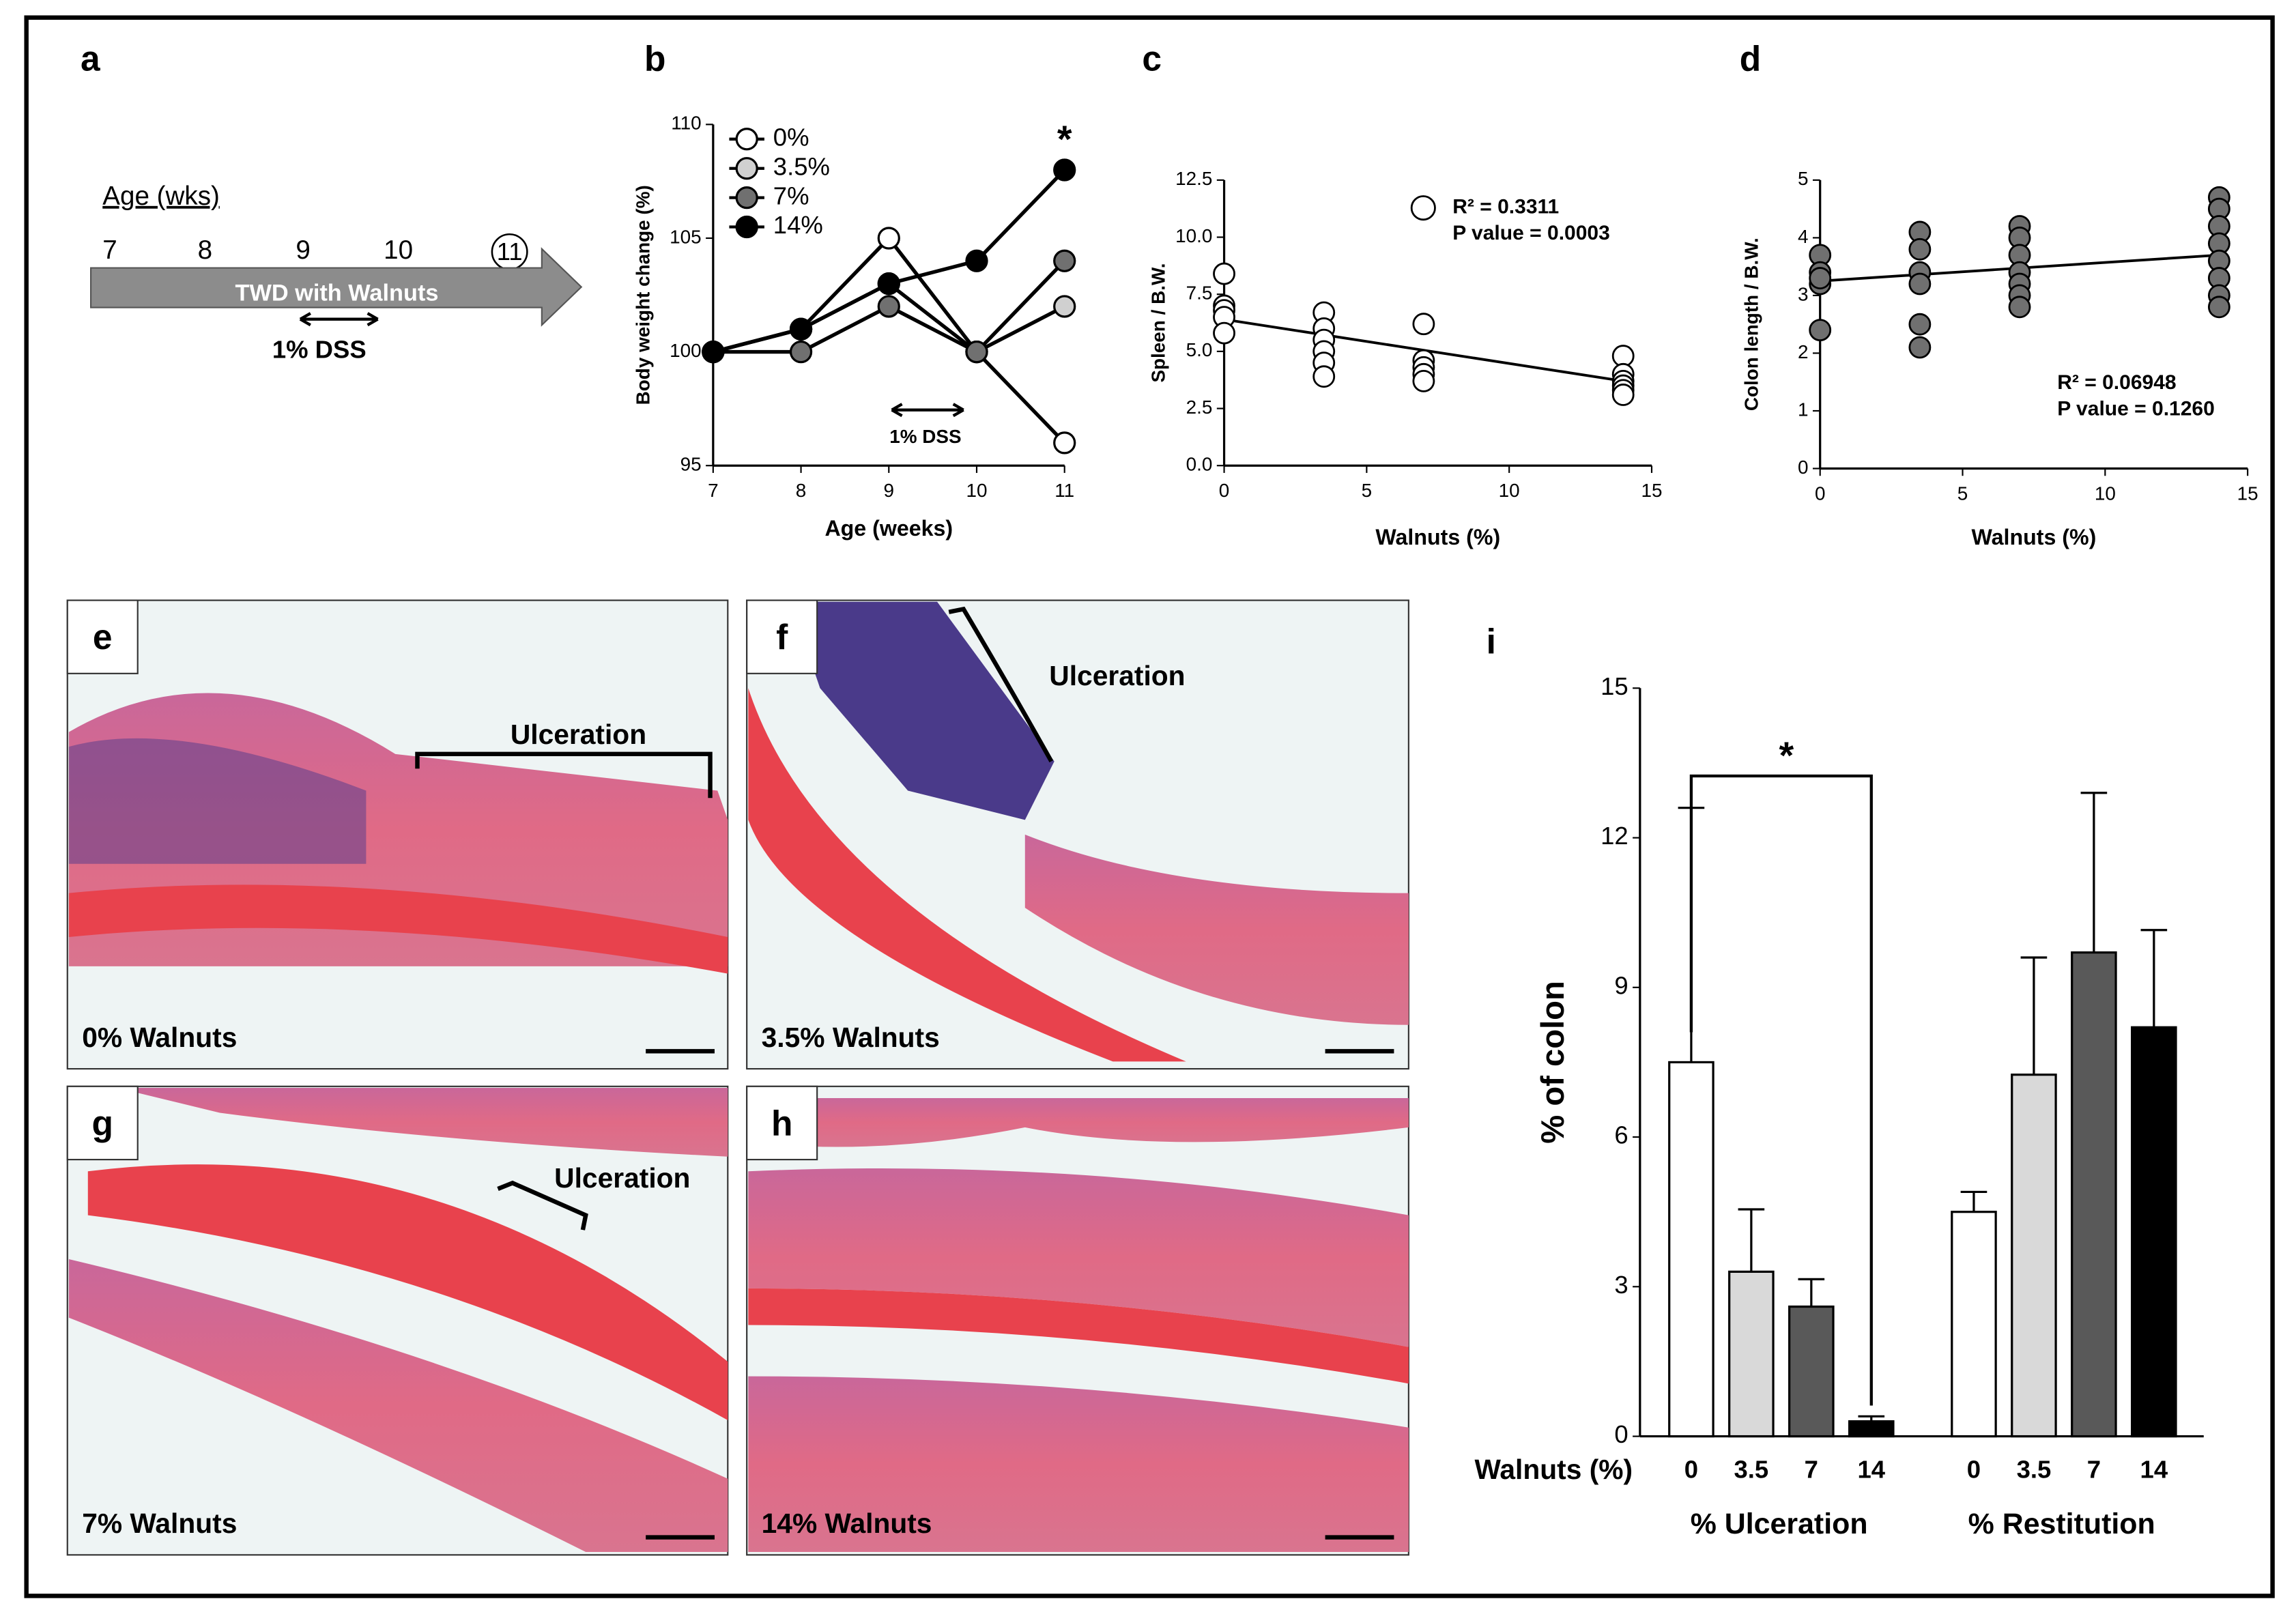  I want to click on panel-letter: f, so click(782, 637).